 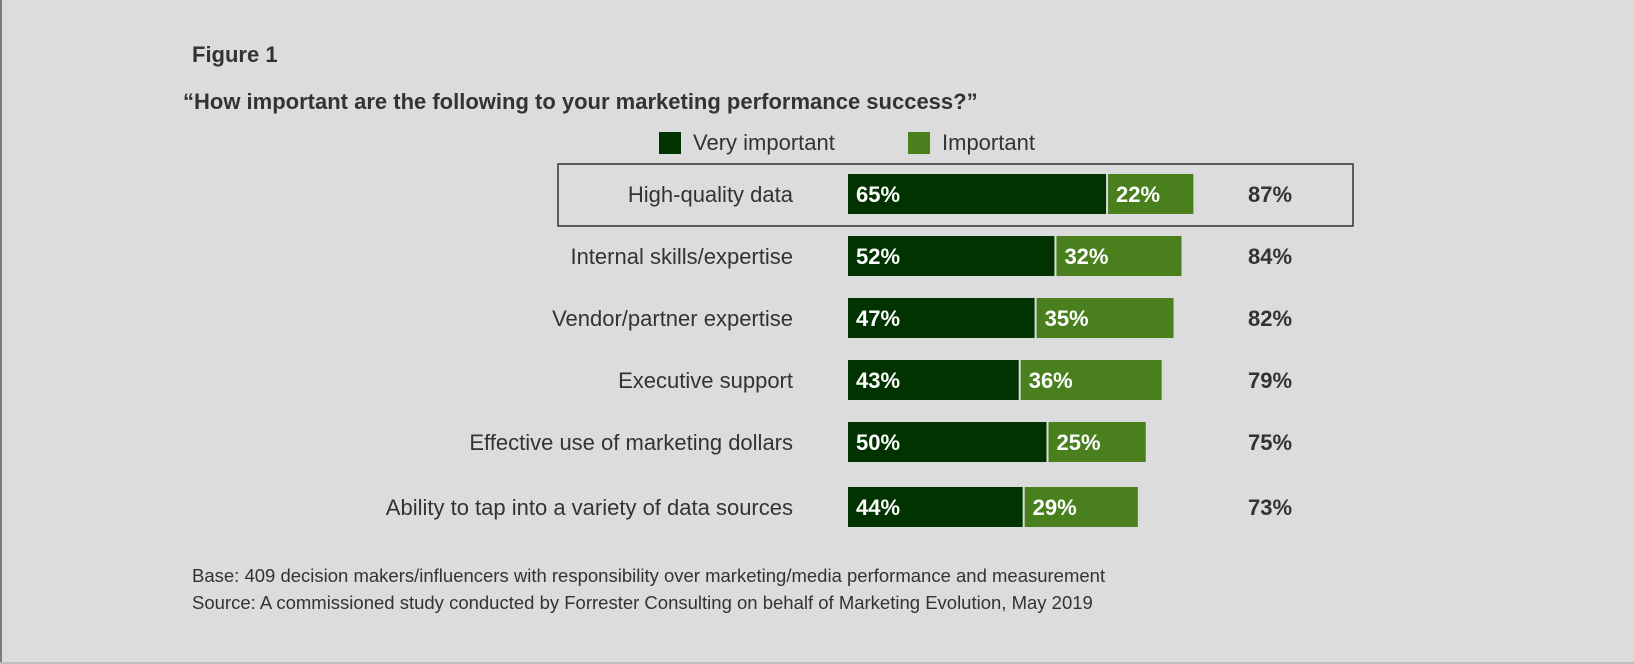 I want to click on value-label-important: 25%, so click(x=1079, y=442).